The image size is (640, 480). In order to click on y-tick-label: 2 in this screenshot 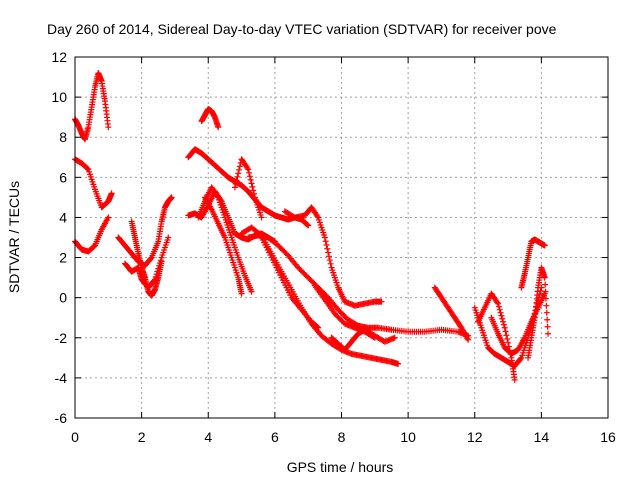, I will do `click(63, 258)`.